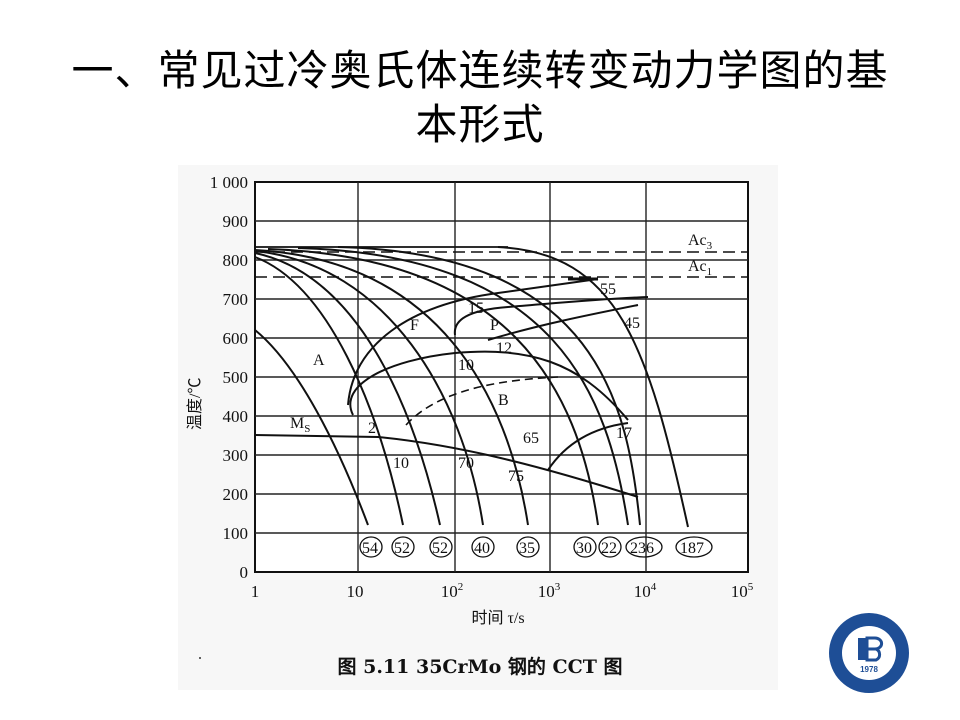 The height and width of the screenshot is (720, 960). Describe the element at coordinates (482, 401) in the screenshot. I see `bainite-50pct-curve` at that location.